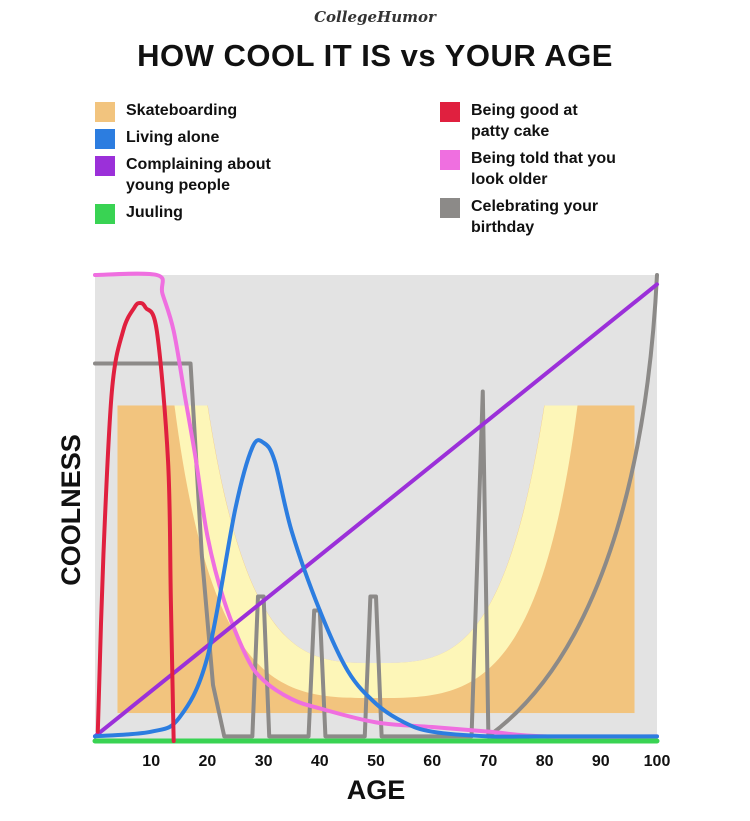 Image resolution: width=750 pixels, height=821 pixels. I want to click on x-tick-label: 60, so click(432, 761).